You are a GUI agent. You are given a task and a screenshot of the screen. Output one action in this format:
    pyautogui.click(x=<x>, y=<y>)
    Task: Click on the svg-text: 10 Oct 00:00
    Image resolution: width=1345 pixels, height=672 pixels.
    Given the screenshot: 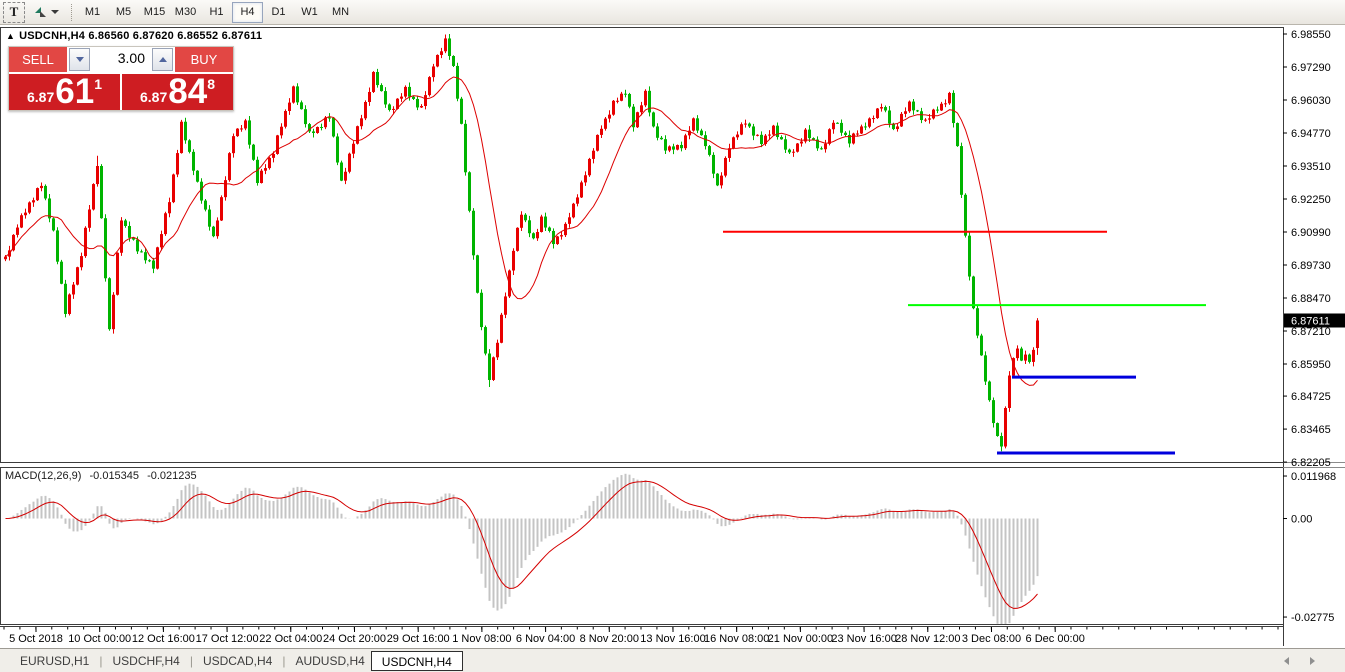 What is the action you would take?
    pyautogui.click(x=99, y=639)
    